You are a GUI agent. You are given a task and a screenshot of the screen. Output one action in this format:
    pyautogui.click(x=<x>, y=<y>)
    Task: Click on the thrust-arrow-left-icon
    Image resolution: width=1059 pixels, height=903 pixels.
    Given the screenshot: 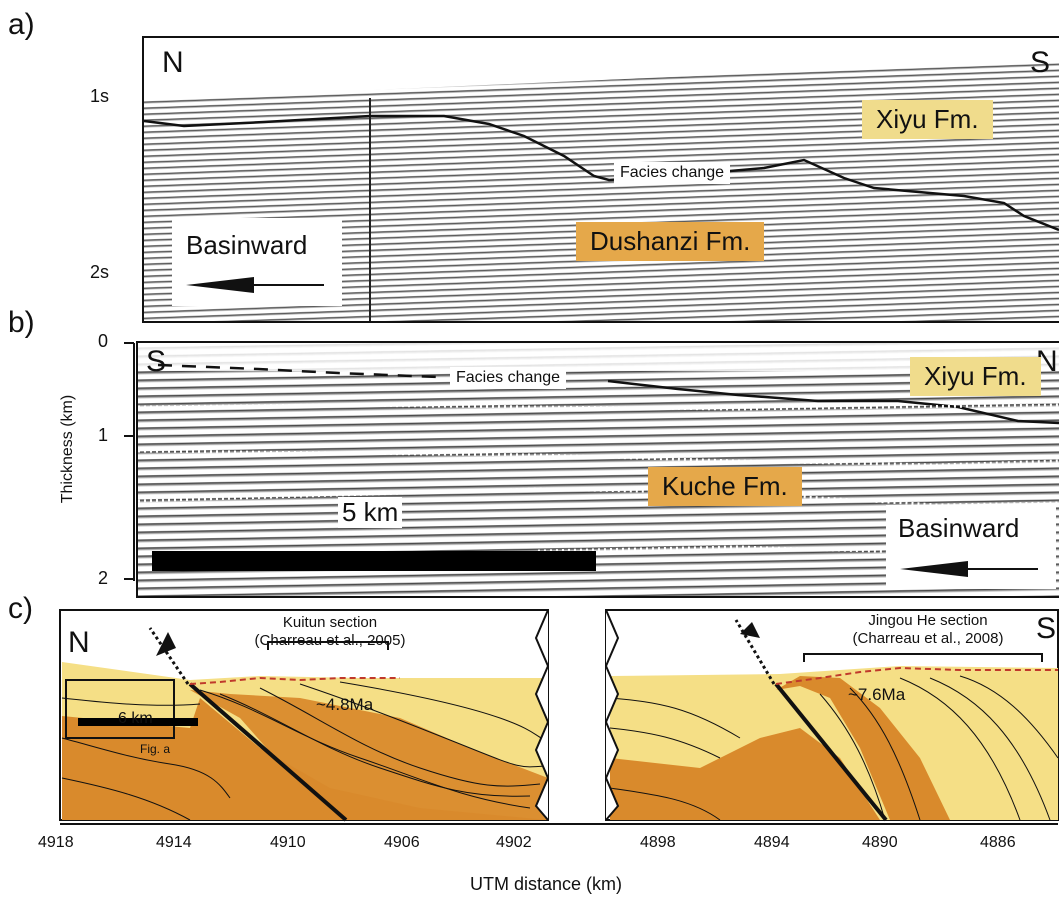 What is the action you would take?
    pyautogui.click(x=166, y=644)
    